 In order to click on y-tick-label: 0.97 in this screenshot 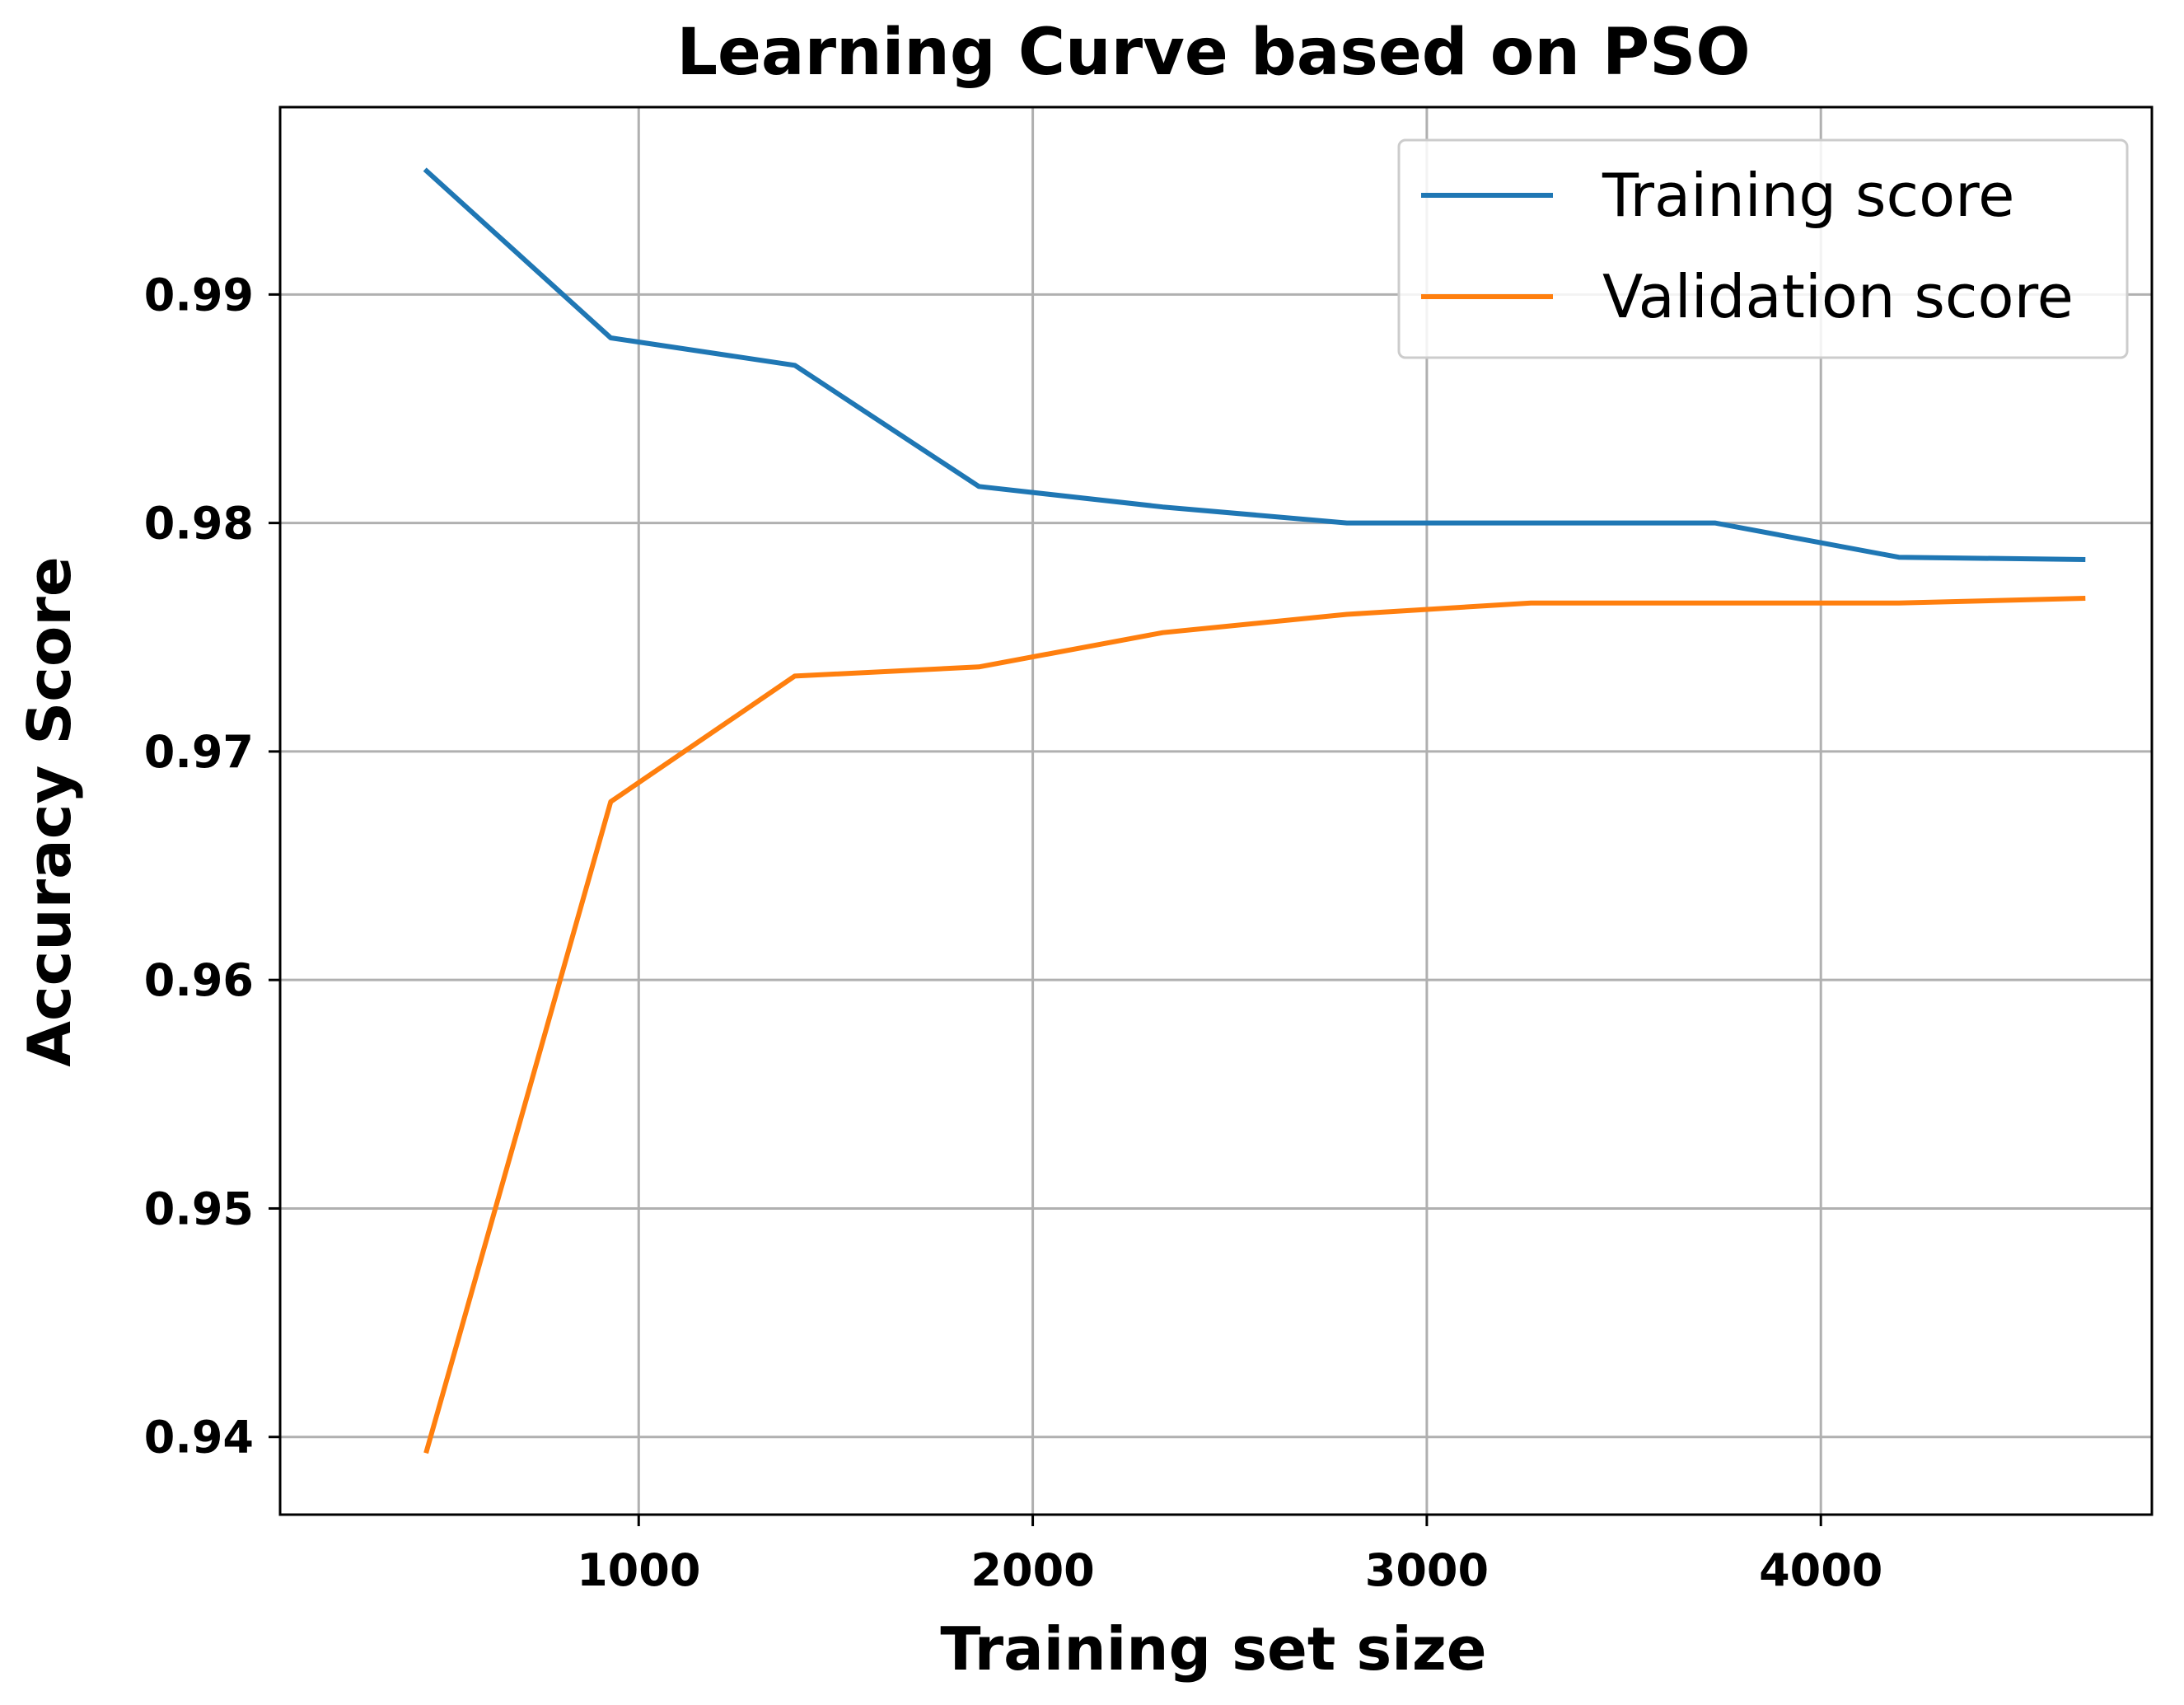, I will do `click(199, 752)`.